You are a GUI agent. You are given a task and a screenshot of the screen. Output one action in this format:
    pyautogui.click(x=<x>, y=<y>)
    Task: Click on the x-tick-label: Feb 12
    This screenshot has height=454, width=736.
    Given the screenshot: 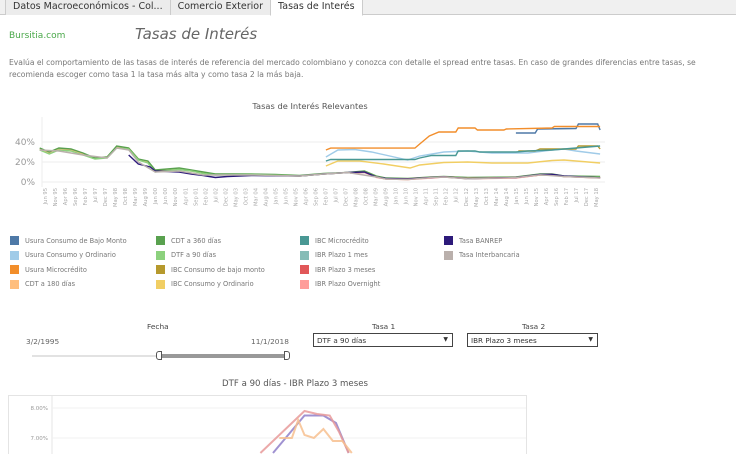 What is the action you would take?
    pyautogui.click(x=447, y=196)
    